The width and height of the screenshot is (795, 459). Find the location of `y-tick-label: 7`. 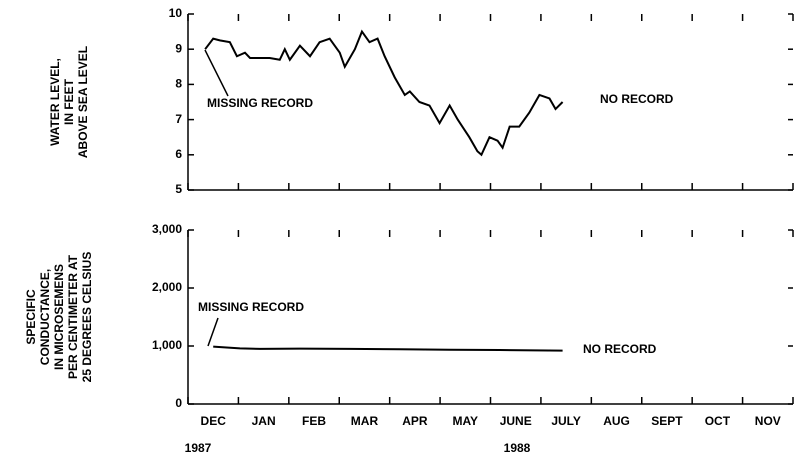

y-tick-label: 7 is located at coordinates (178, 119).